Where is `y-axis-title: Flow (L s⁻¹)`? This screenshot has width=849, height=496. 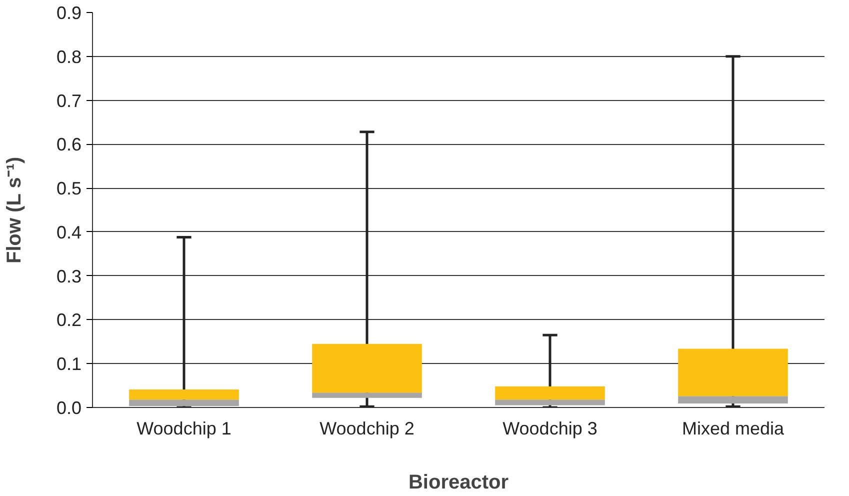 y-axis-title: Flow (L s⁻¹) is located at coordinates (14, 210).